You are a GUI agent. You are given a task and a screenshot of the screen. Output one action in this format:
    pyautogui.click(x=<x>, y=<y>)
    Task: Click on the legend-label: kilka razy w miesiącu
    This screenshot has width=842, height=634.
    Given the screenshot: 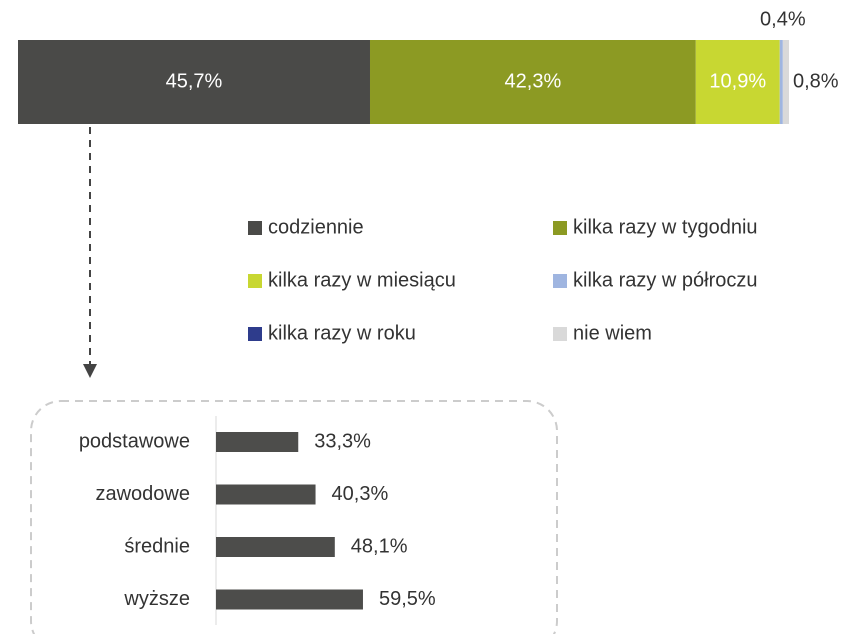 What is the action you would take?
    pyautogui.click(x=362, y=280)
    